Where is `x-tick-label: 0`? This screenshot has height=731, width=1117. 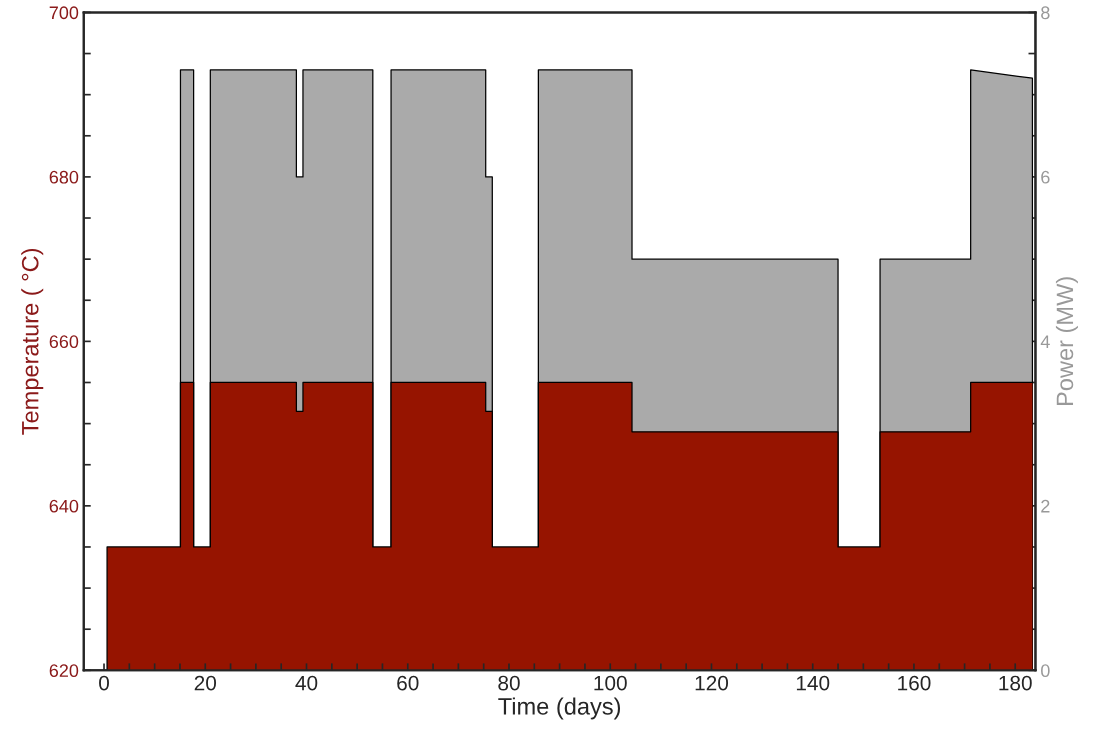
x-tick-label: 0 is located at coordinates (104, 683).